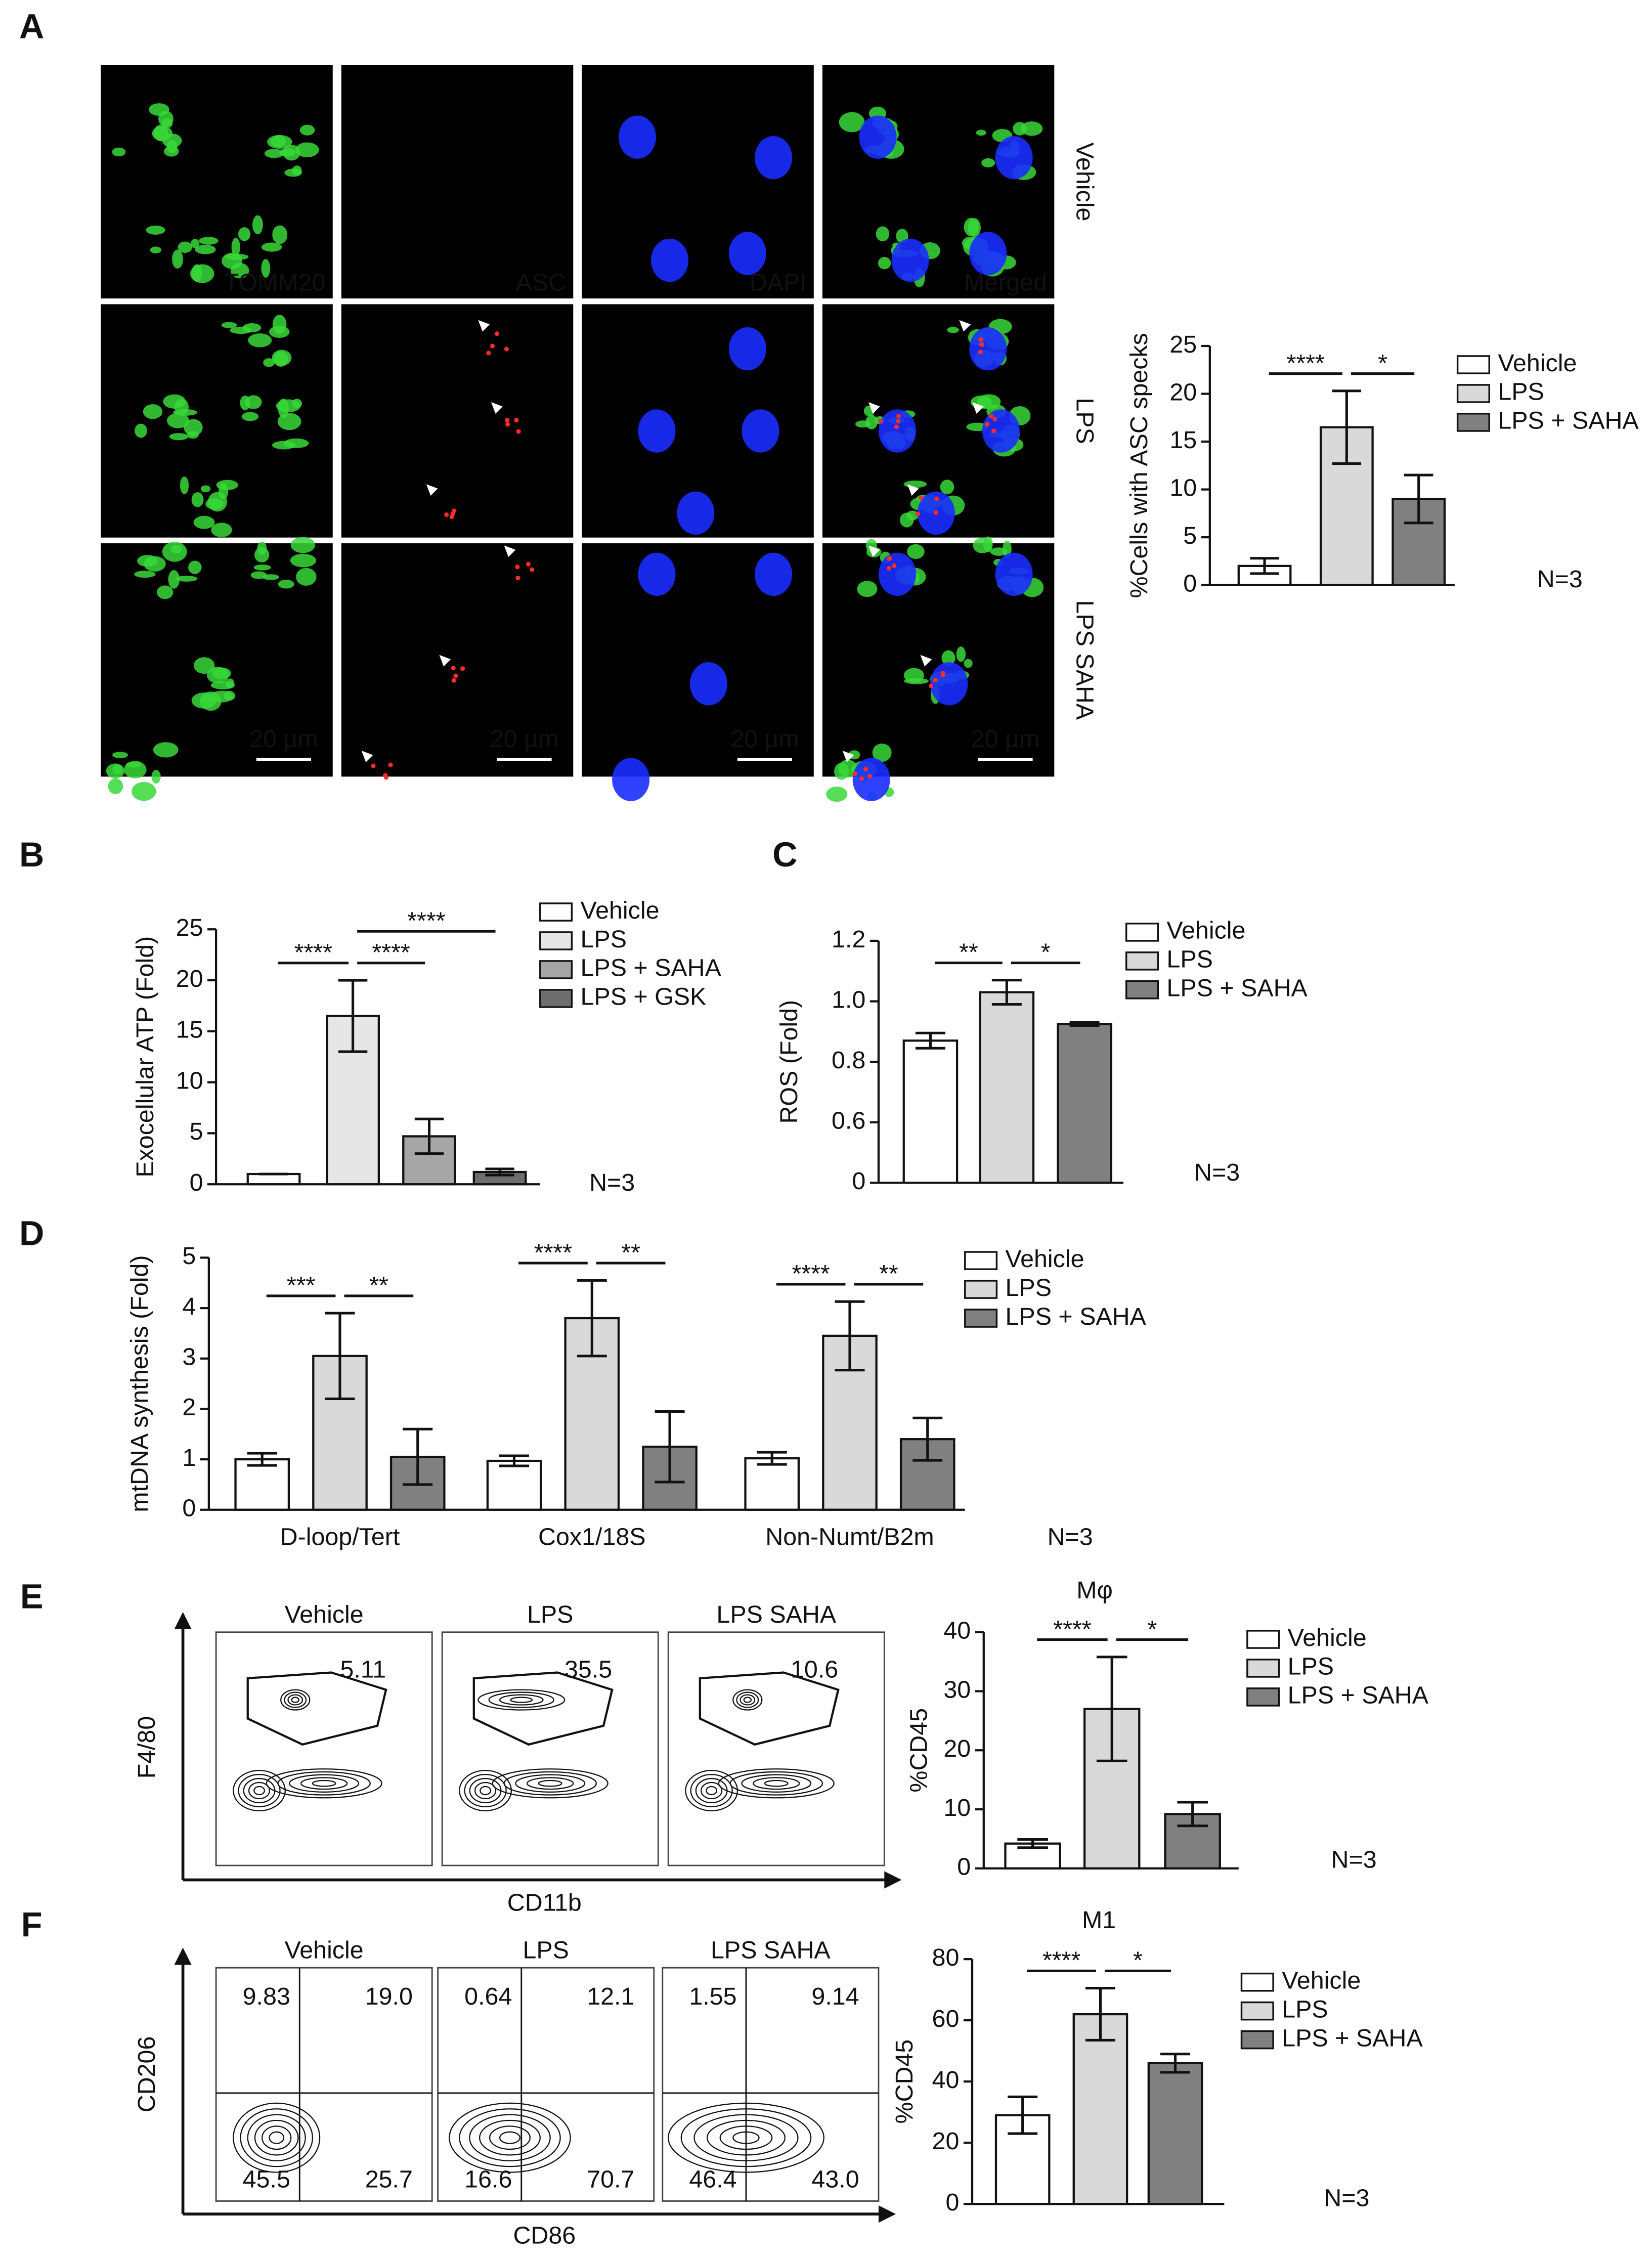 This screenshot has height=2259, width=1652. I want to click on y-tick-label: 40, so click(946, 2080).